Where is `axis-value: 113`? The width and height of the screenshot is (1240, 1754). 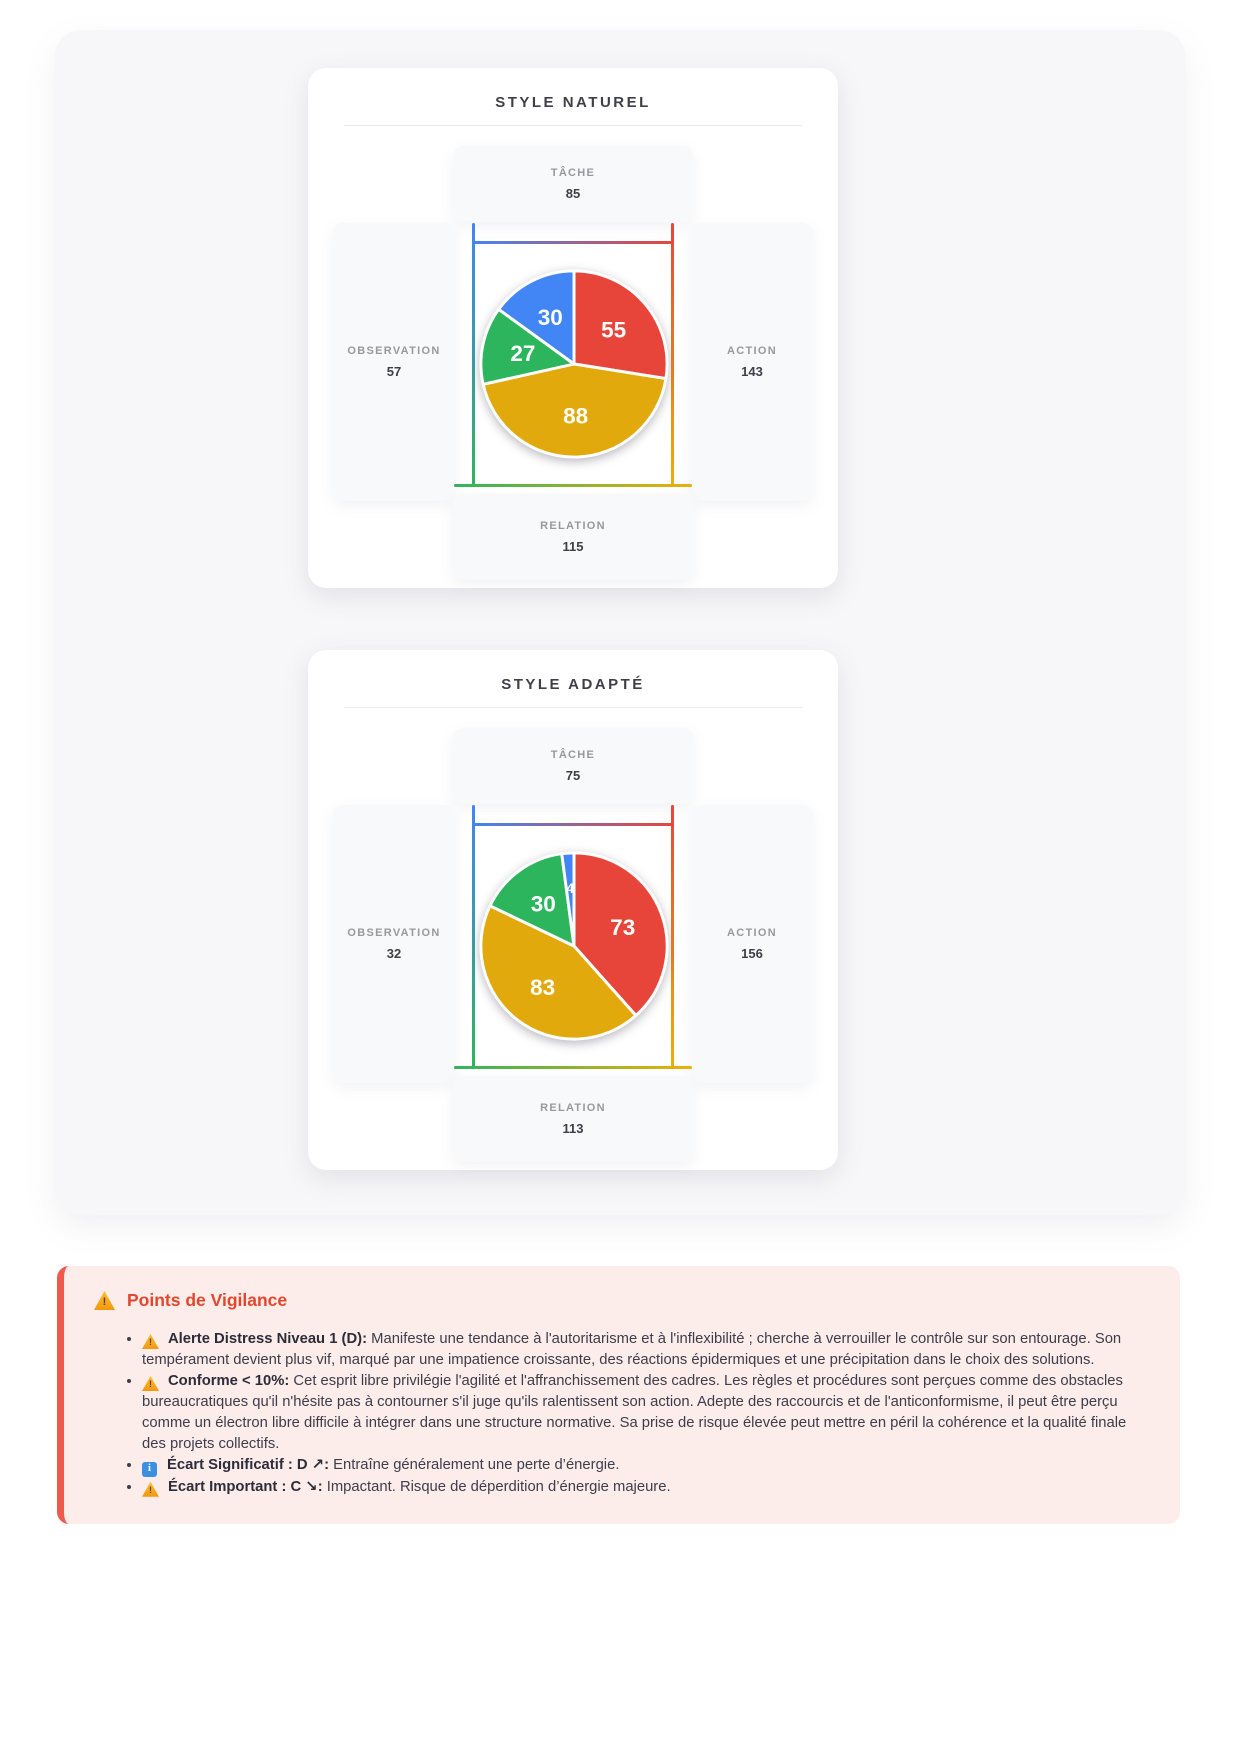
axis-value: 113 is located at coordinates (573, 1128).